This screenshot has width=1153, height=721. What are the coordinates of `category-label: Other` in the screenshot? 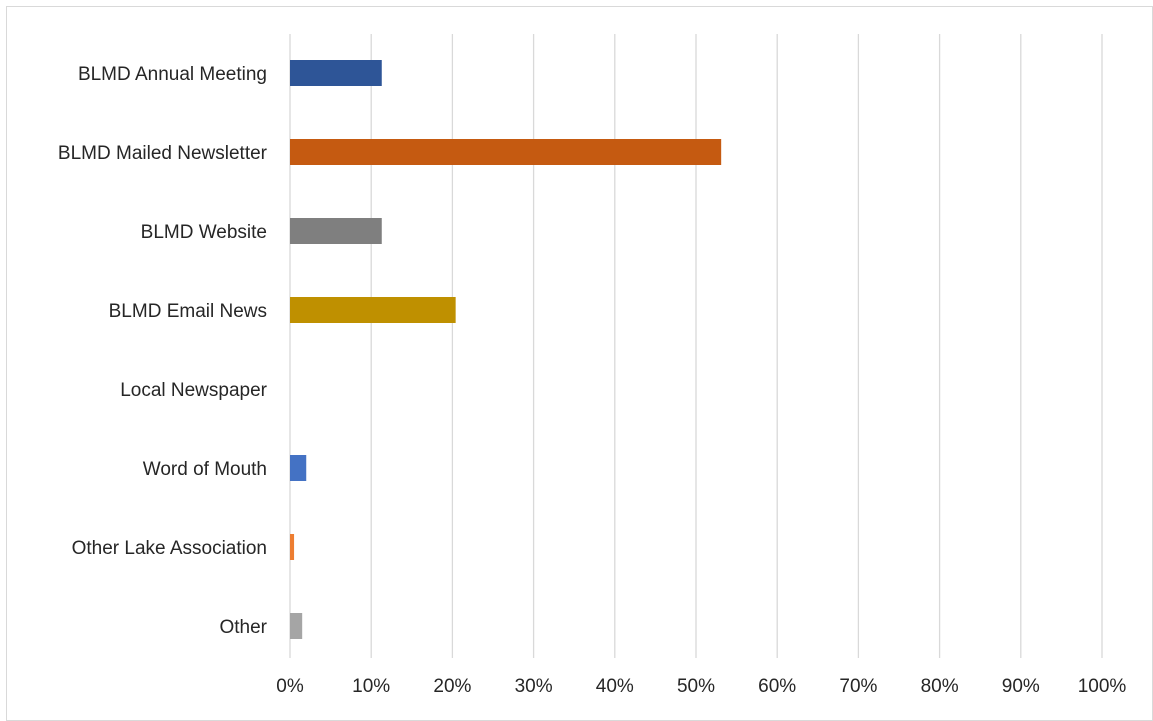 It's located at (243, 627).